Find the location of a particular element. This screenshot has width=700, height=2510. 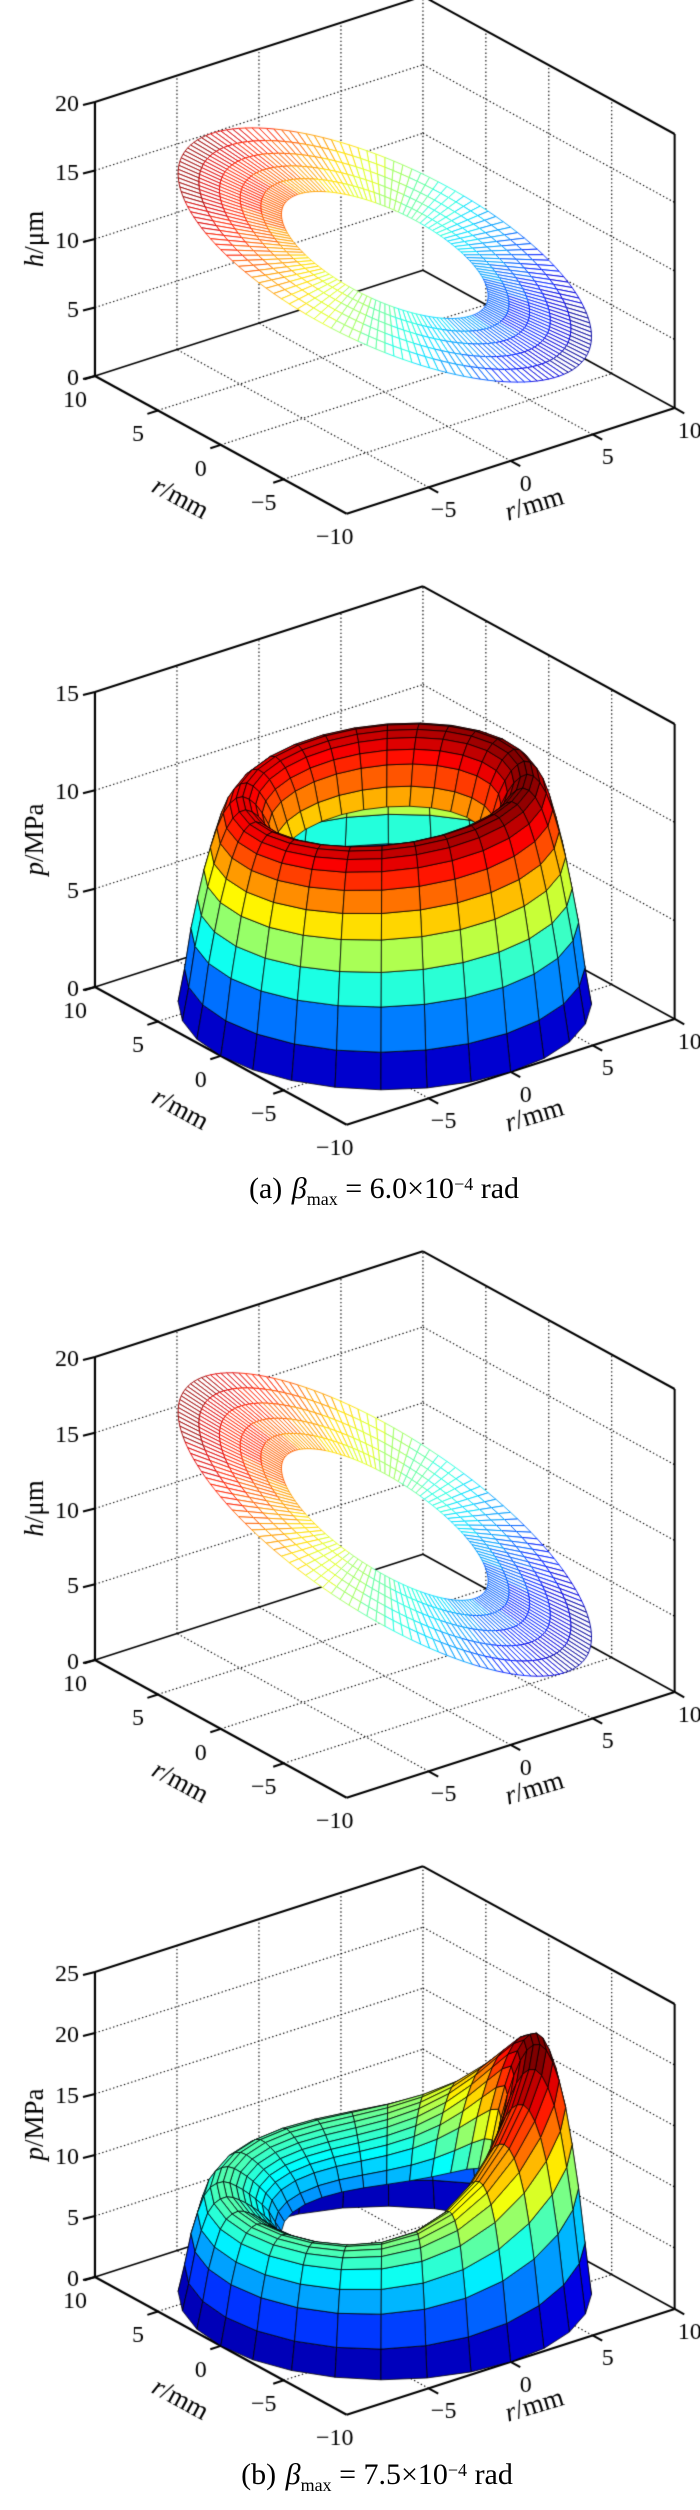

caption-a-unit: rad is located at coordinates (496, 1188).